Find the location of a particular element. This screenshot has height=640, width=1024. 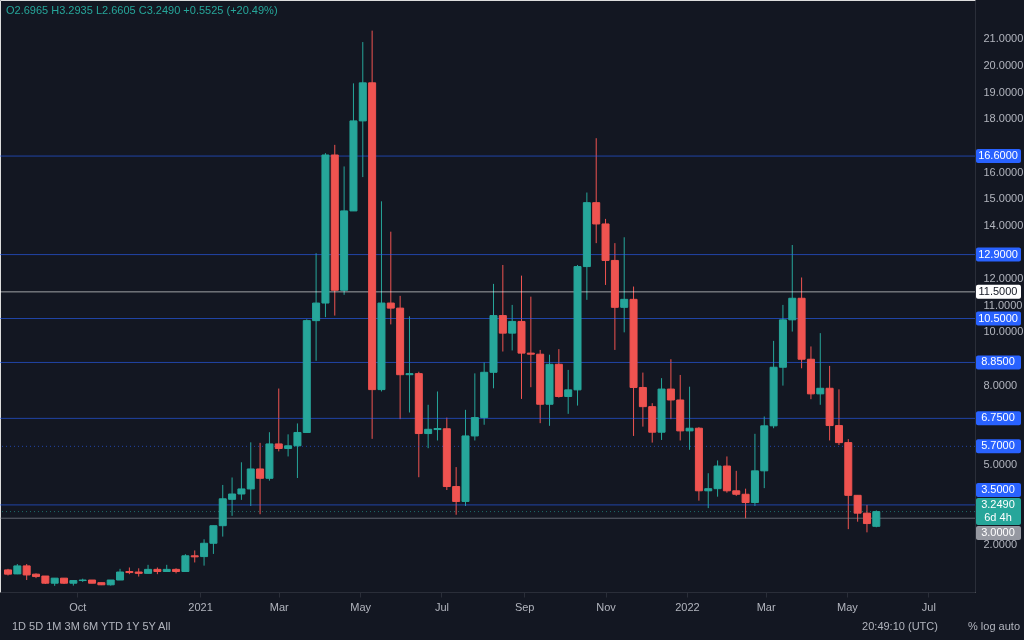

ref-line-label: 11.5000 is located at coordinates (998, 290).